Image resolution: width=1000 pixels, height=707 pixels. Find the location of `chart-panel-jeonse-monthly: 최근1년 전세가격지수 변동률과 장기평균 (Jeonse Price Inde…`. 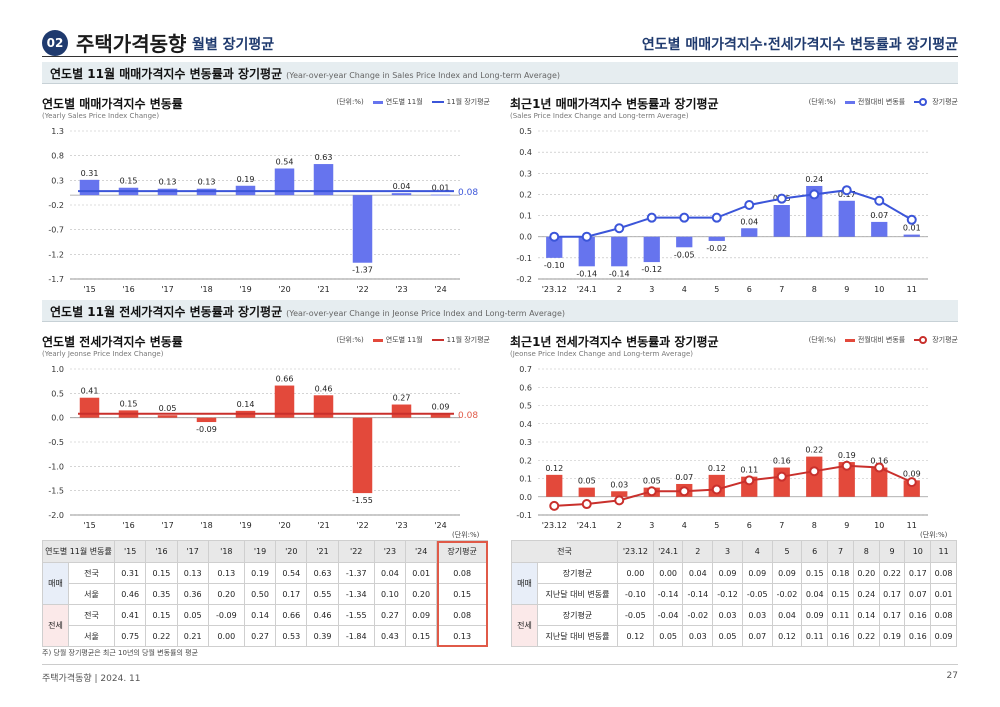

chart-panel-jeonse-monthly: 최근1년 전세가격지수 변동률과 장기평균 (Jeonse Price Inde… is located at coordinates (734, 433).